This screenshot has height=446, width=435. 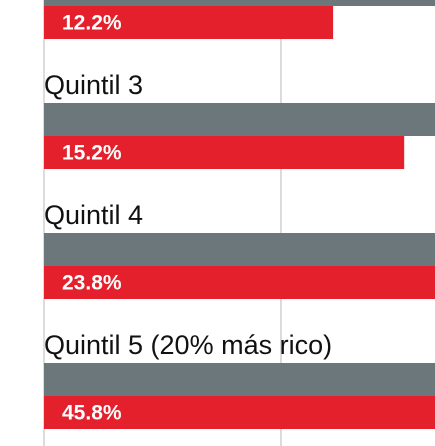 I want to click on category-label: Quintil 5 (20% más rico), so click(x=188, y=345).